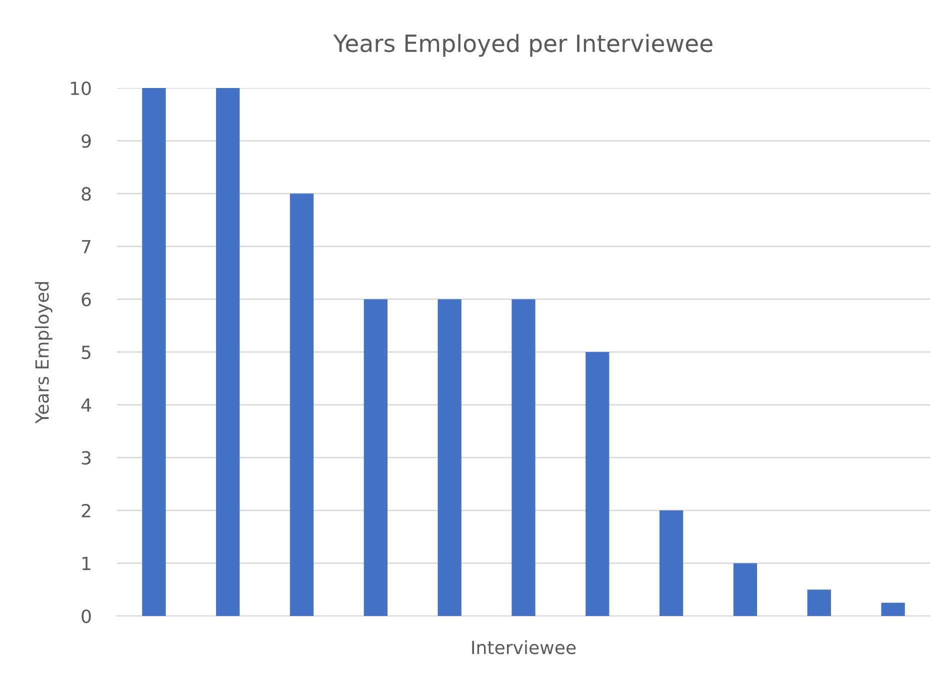 The width and height of the screenshot is (942, 679). What do you see at coordinates (86, 247) in the screenshot?
I see `y-tick-label: 7` at bounding box center [86, 247].